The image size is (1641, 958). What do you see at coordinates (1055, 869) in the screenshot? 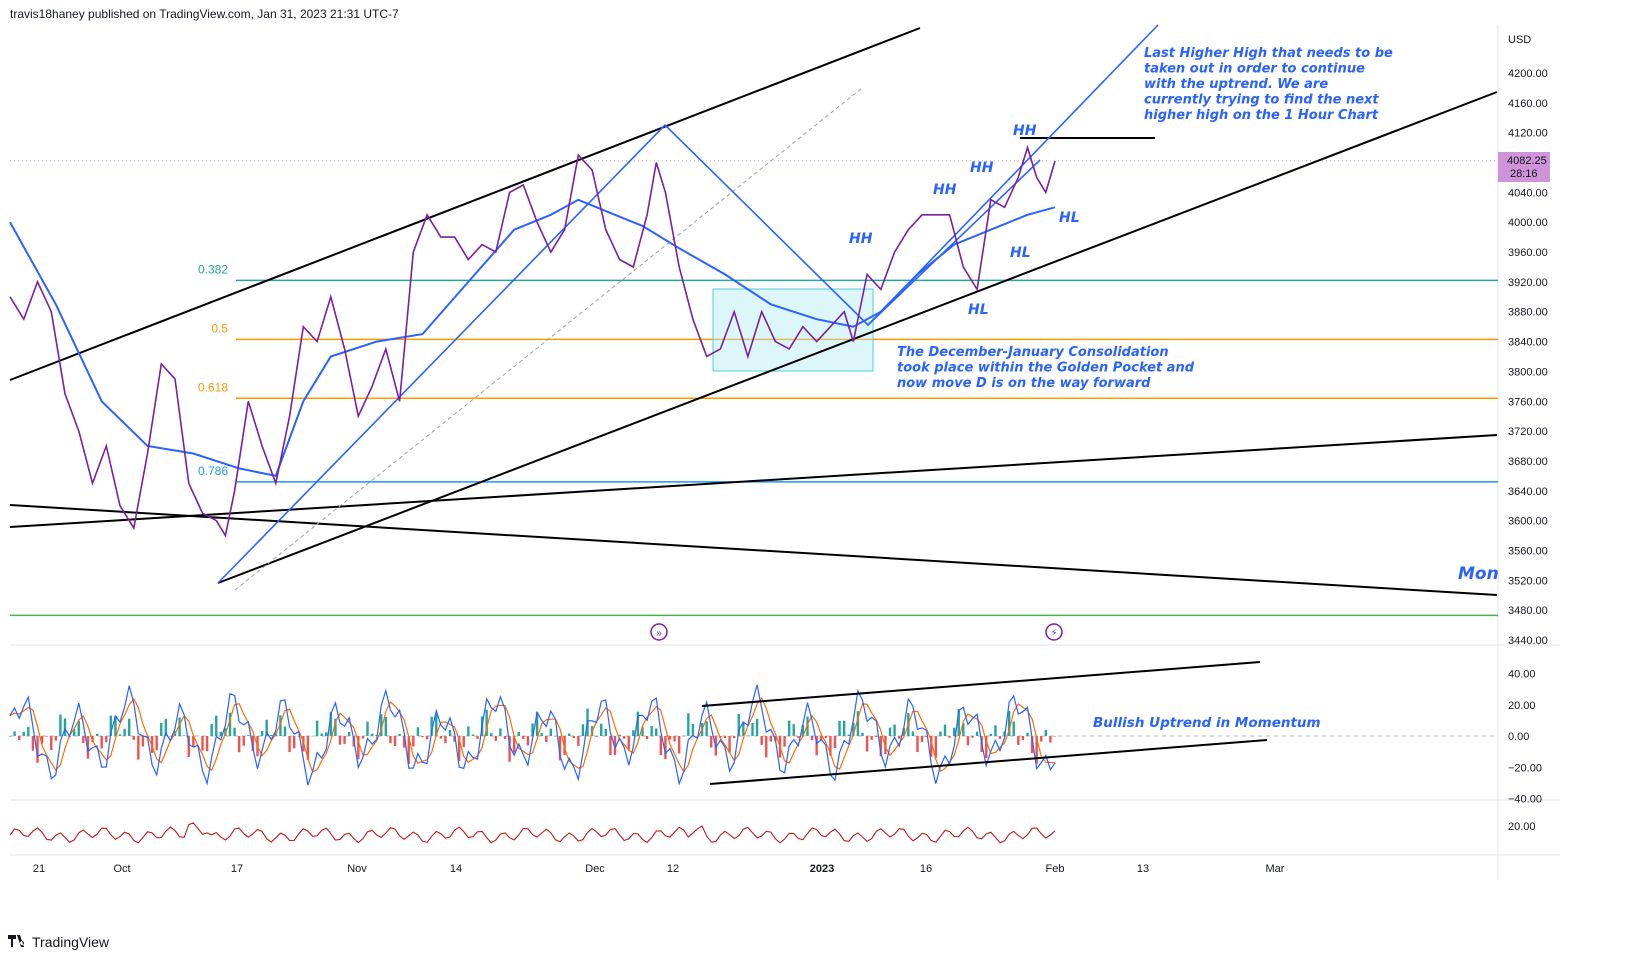
I see `time-tick-label: Feb` at bounding box center [1055, 869].